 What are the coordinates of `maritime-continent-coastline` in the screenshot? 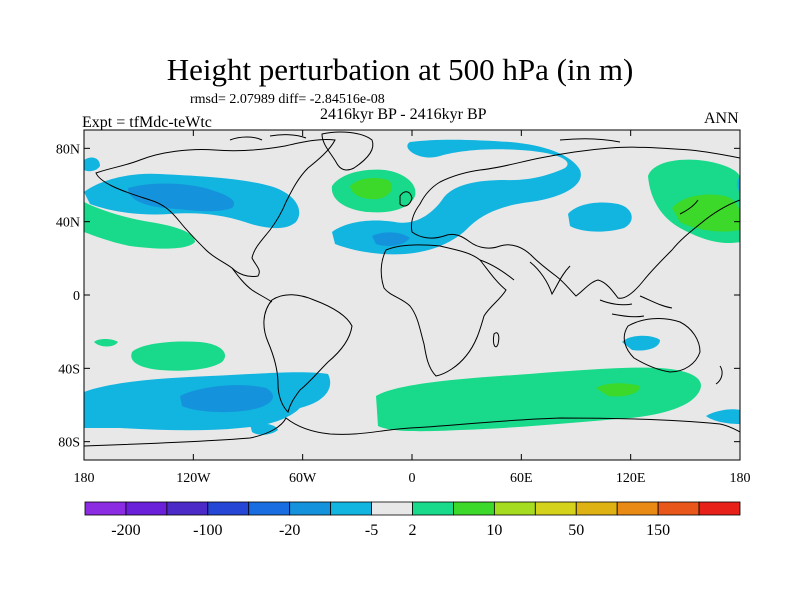 It's located at (636, 306).